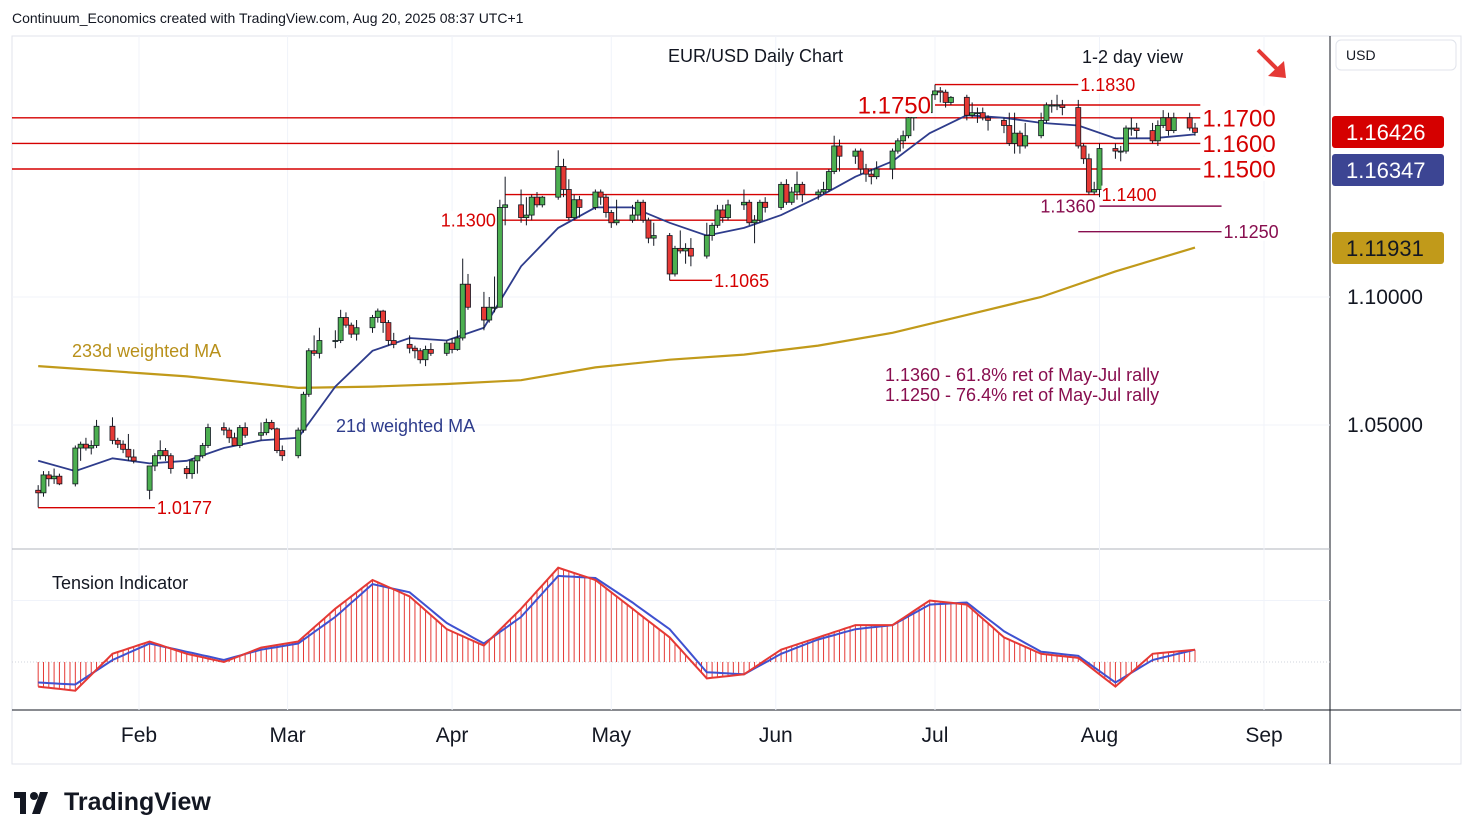 The width and height of the screenshot is (1474, 840). What do you see at coordinates (1385, 425) in the screenshot?
I see `y-tick-label-1: 1.05000` at bounding box center [1385, 425].